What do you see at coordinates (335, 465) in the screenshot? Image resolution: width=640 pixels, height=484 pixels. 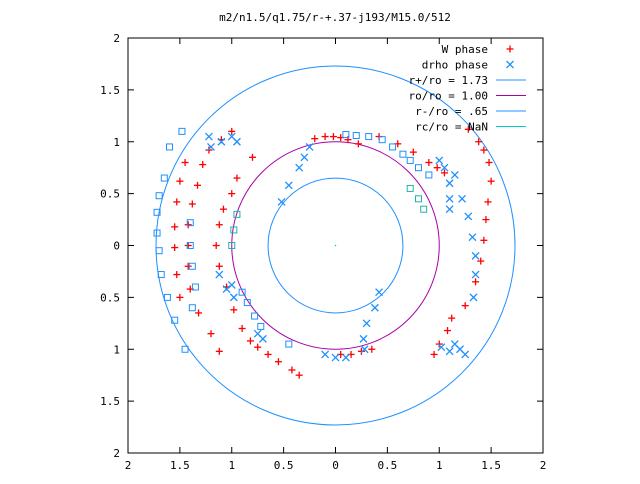 I see `x-tick-label: 0` at bounding box center [335, 465].